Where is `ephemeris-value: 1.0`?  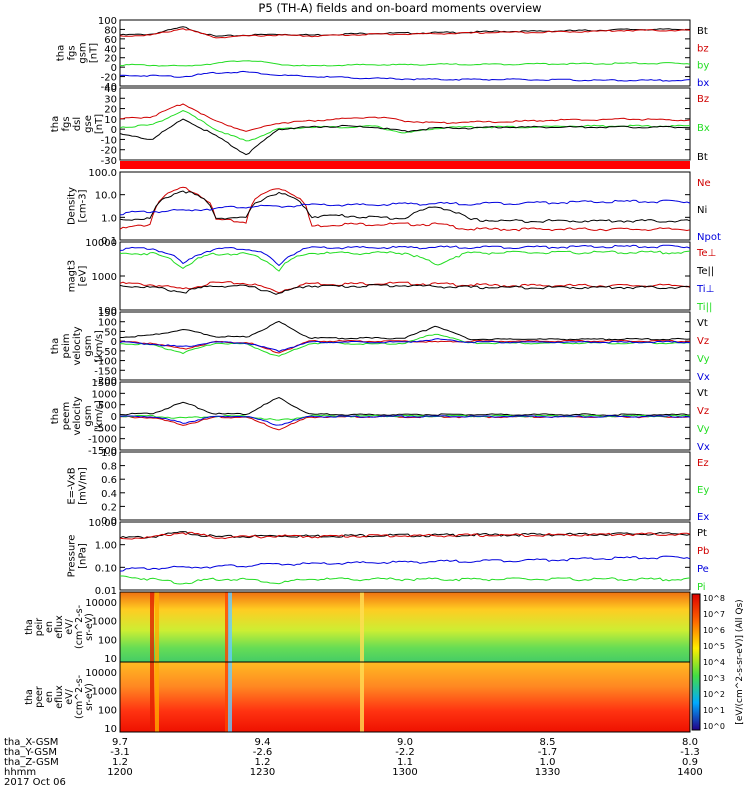
ephemeris-value: 1.0 is located at coordinates (548, 762).